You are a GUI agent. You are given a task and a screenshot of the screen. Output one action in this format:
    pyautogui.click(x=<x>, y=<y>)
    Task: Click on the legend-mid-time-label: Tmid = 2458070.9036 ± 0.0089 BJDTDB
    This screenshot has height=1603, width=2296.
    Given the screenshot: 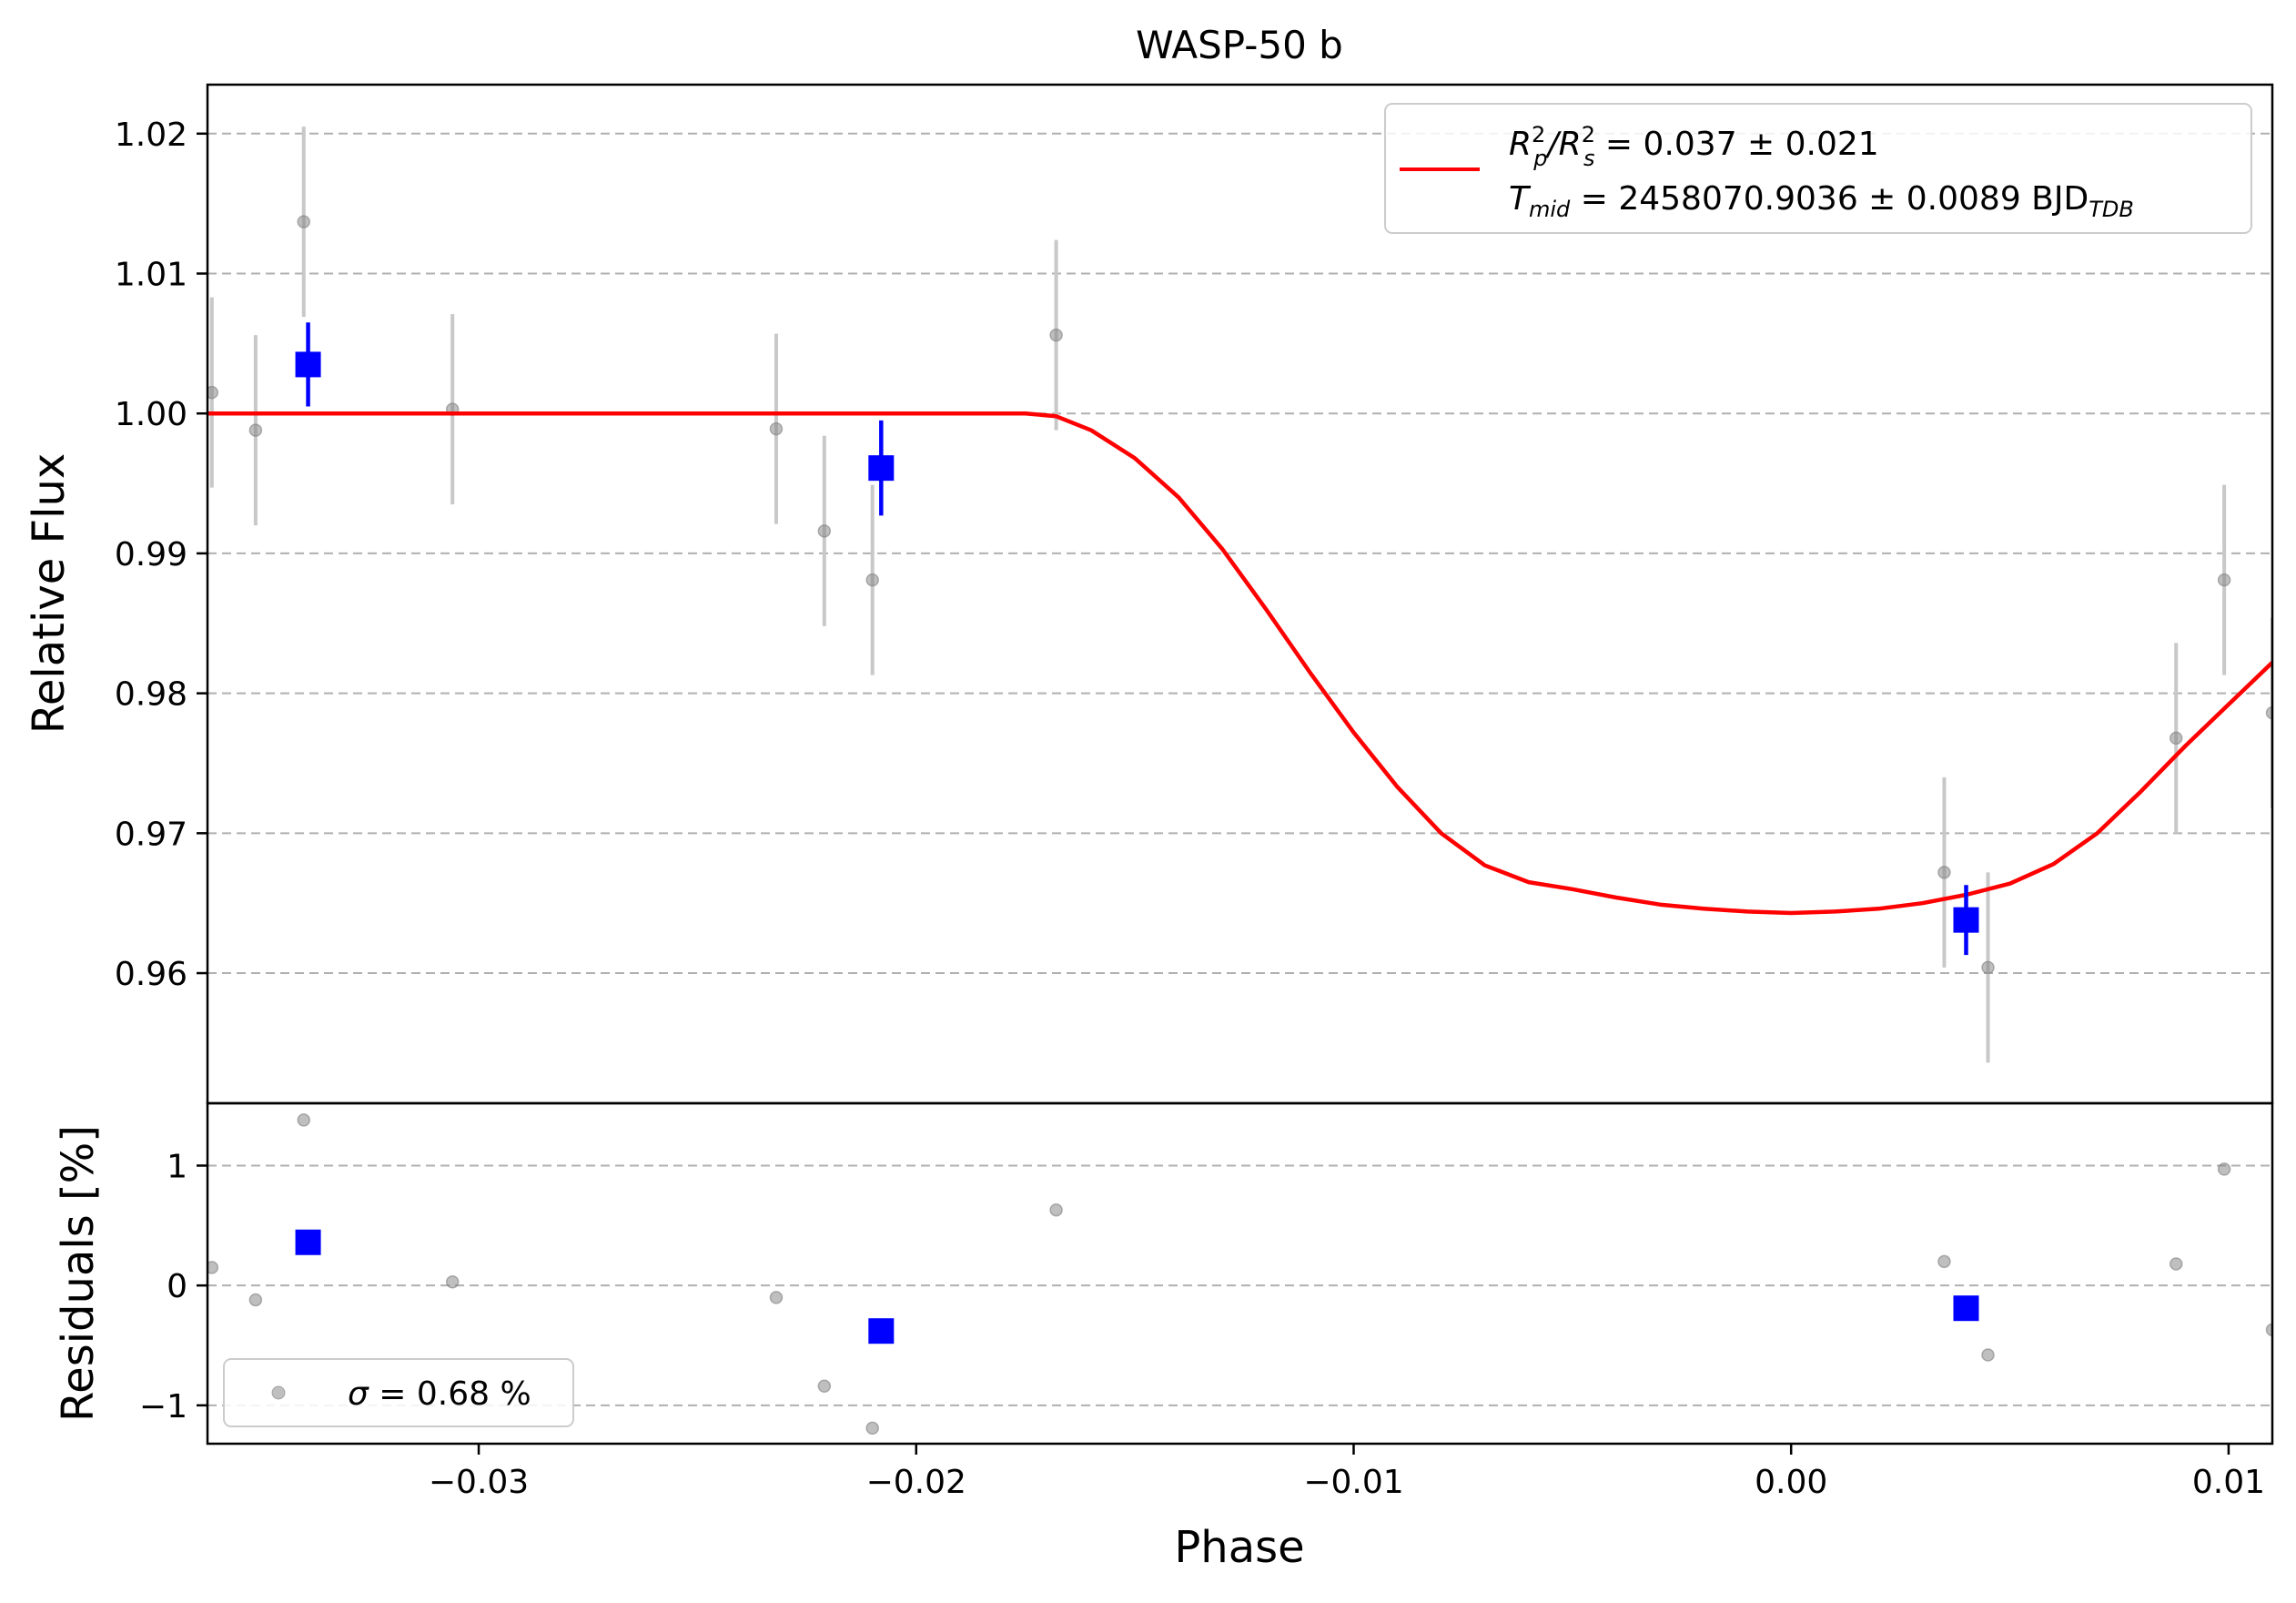 What is the action you would take?
    pyautogui.click(x=1822, y=201)
    